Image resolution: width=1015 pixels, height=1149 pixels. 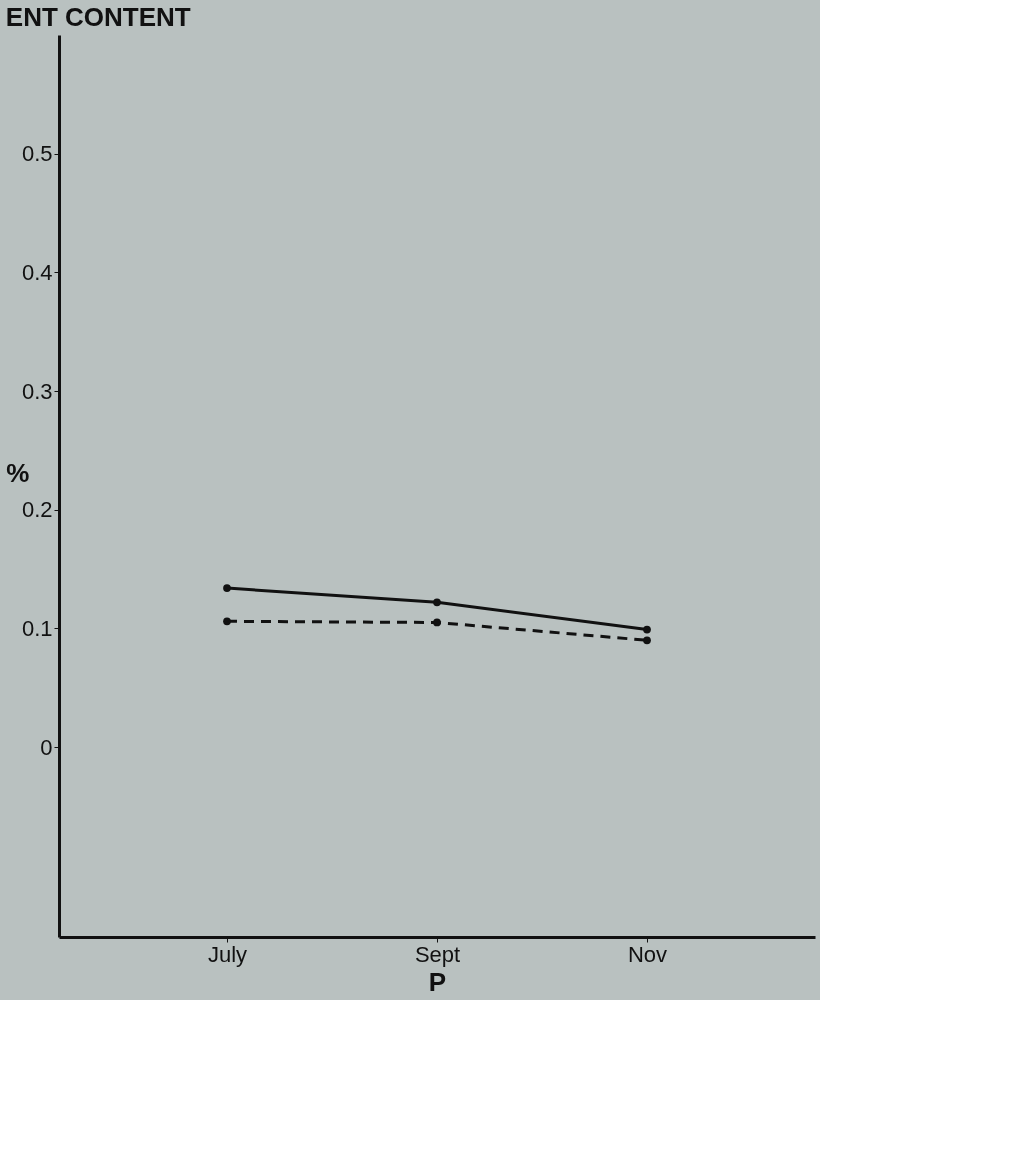 I want to click on x-tick-label: Nov, so click(x=647, y=954).